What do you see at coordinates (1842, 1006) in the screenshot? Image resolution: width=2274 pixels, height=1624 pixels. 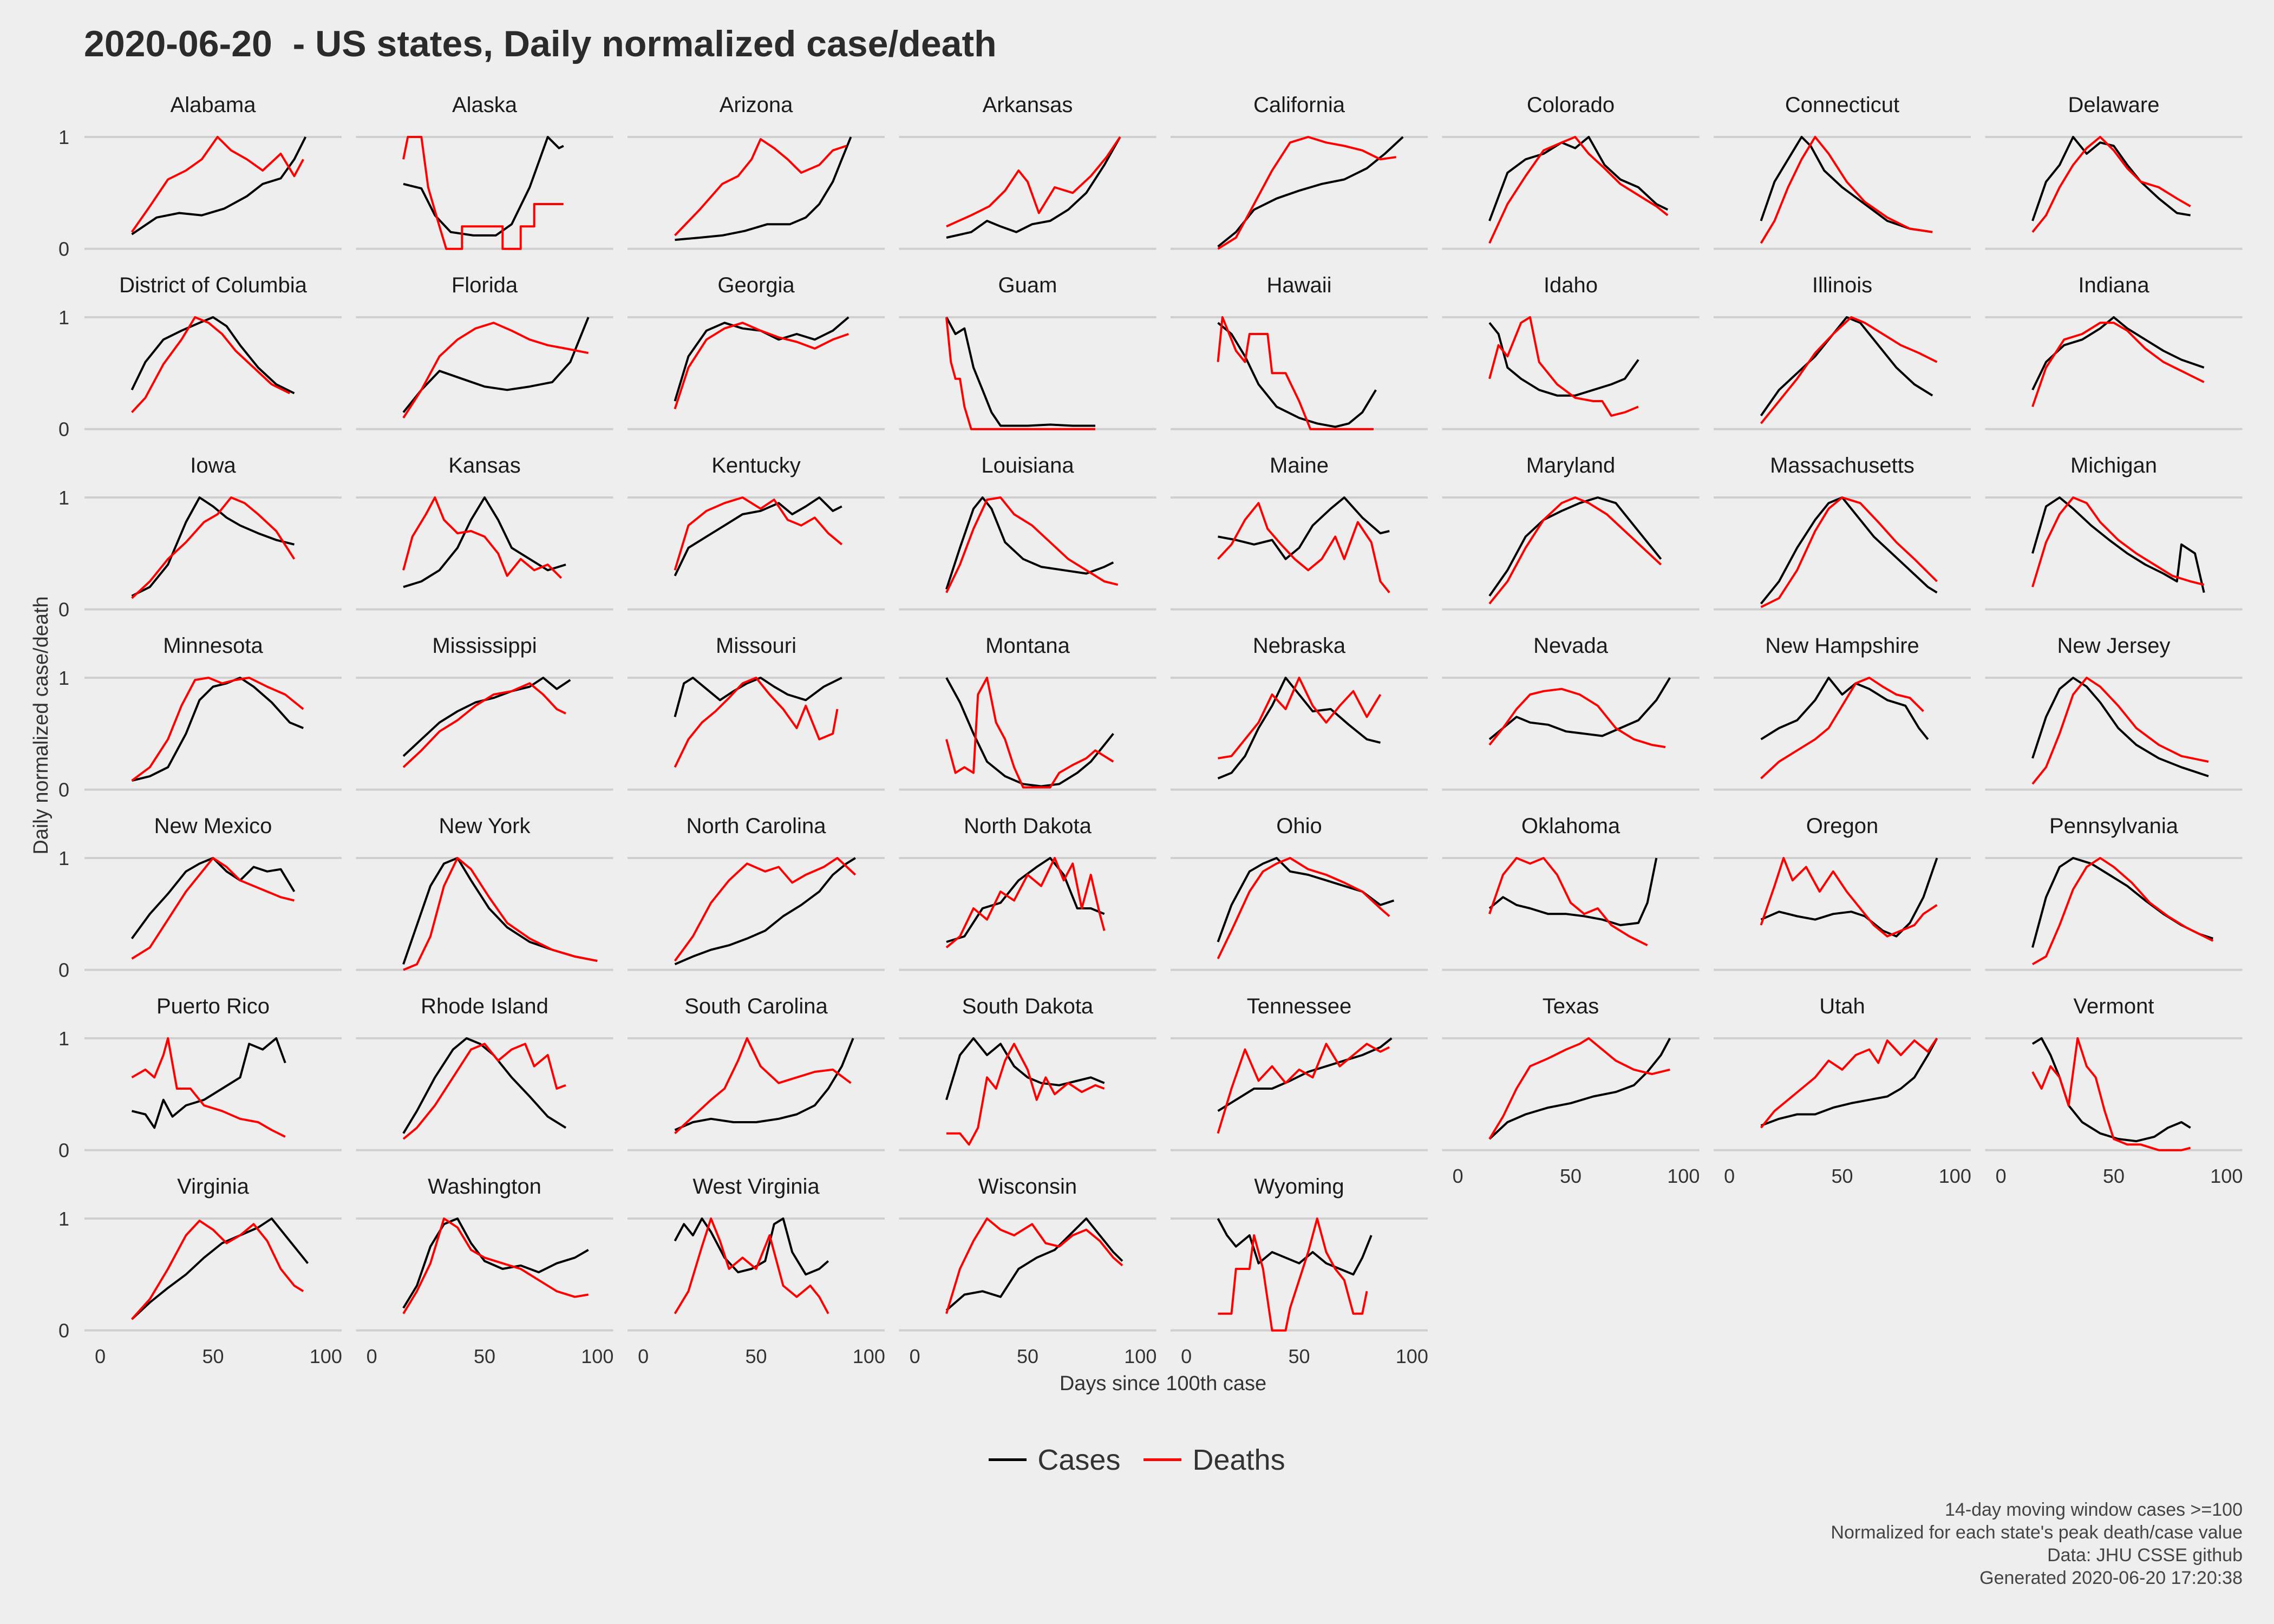 I see `panel-title: Utah` at bounding box center [1842, 1006].